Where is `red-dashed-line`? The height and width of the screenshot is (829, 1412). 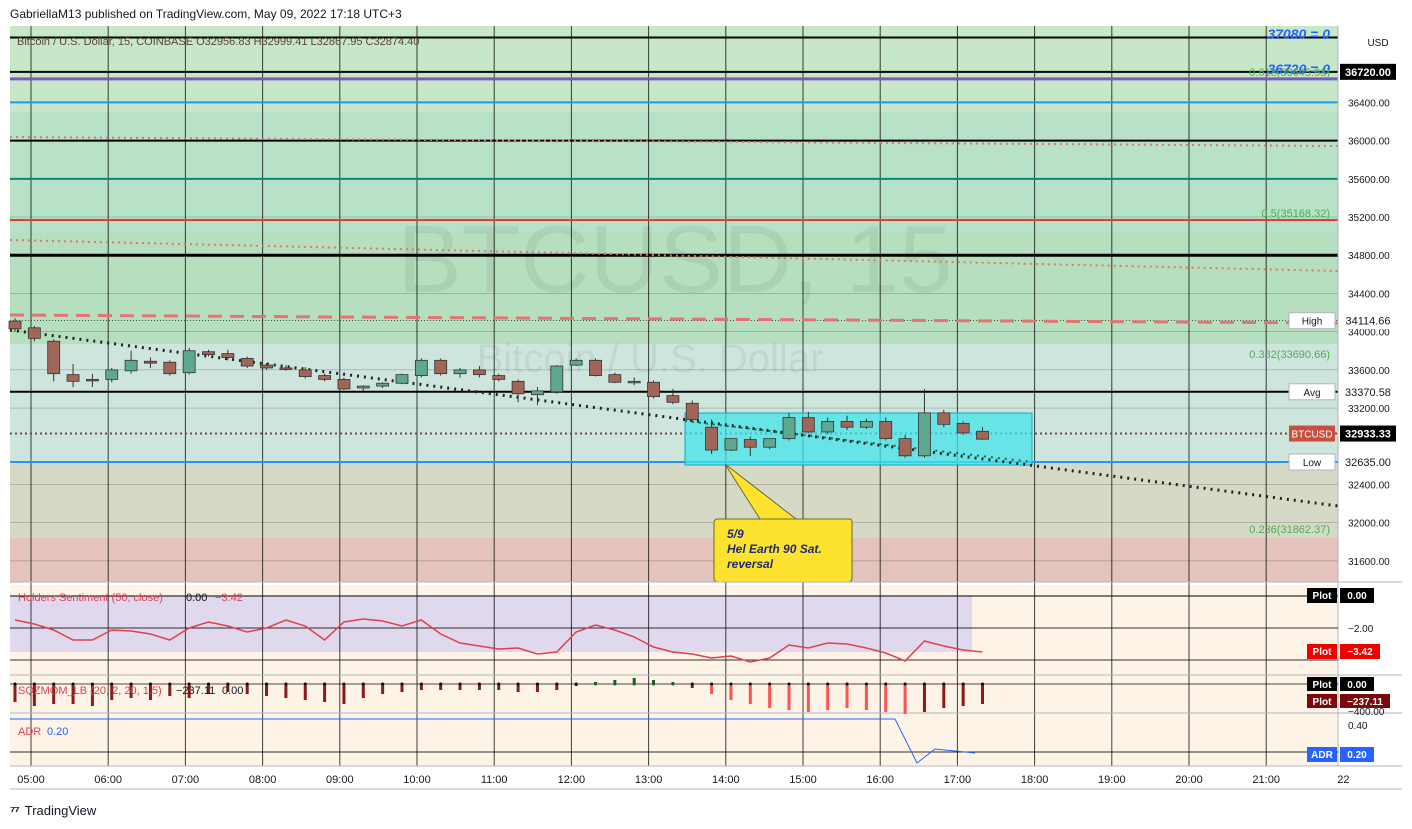
red-dashed-line is located at coordinates (674, 319).